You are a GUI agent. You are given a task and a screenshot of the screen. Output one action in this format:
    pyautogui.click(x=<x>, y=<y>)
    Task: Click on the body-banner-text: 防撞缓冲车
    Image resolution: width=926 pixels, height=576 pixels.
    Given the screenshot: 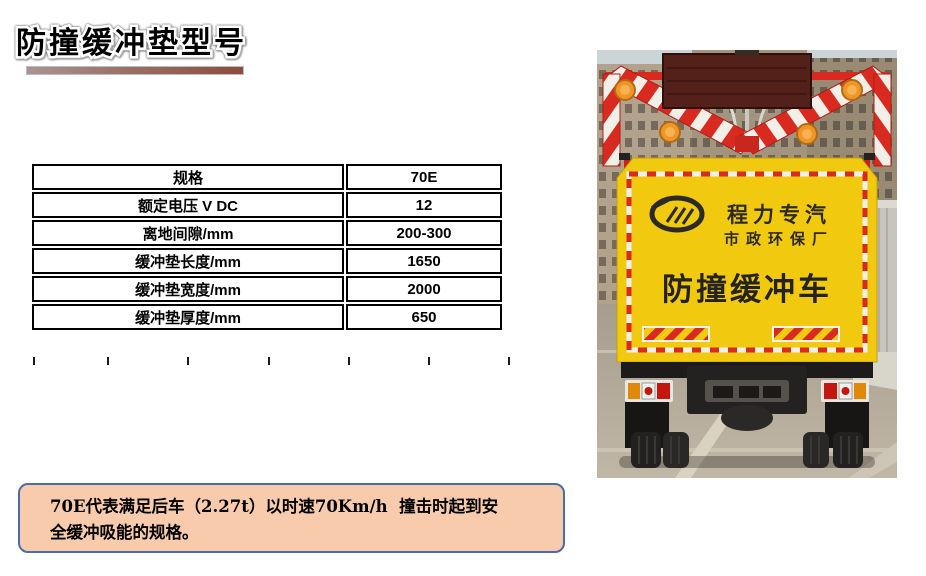 What is the action you would take?
    pyautogui.click(x=747, y=289)
    